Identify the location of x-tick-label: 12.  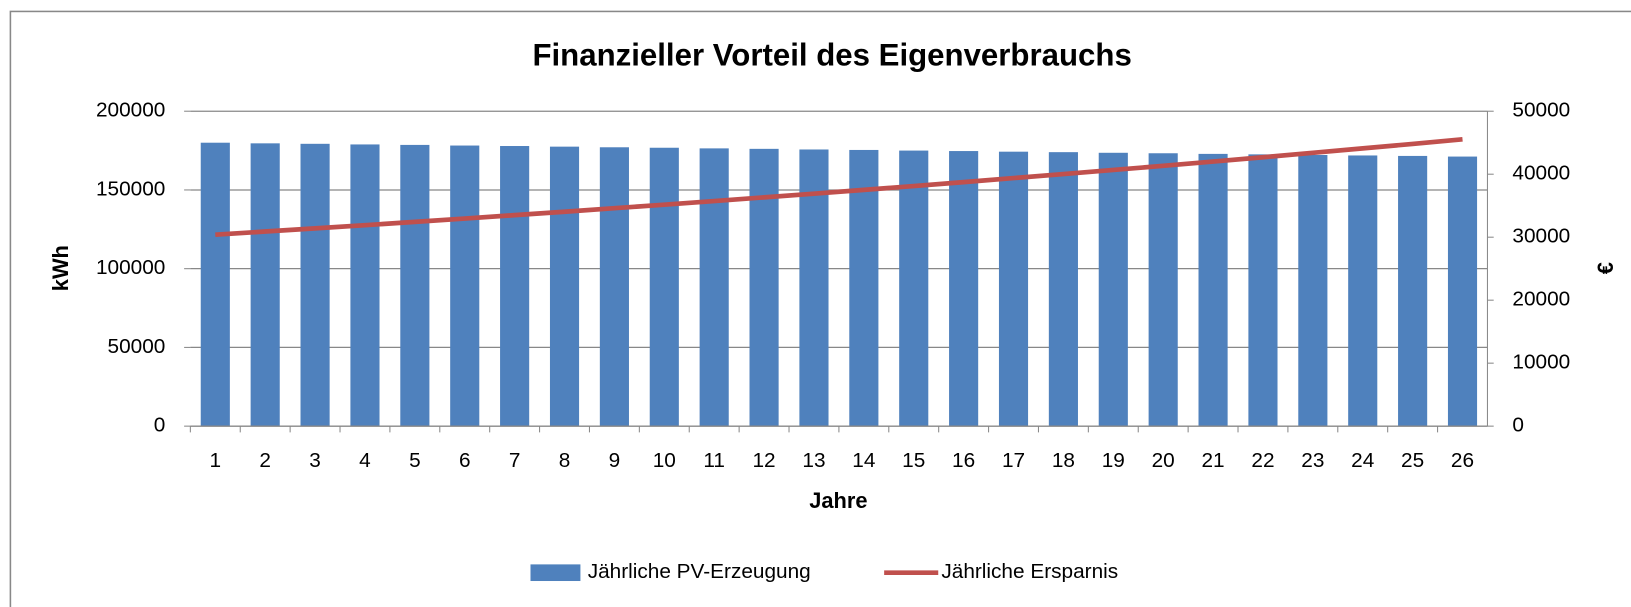
(764, 460).